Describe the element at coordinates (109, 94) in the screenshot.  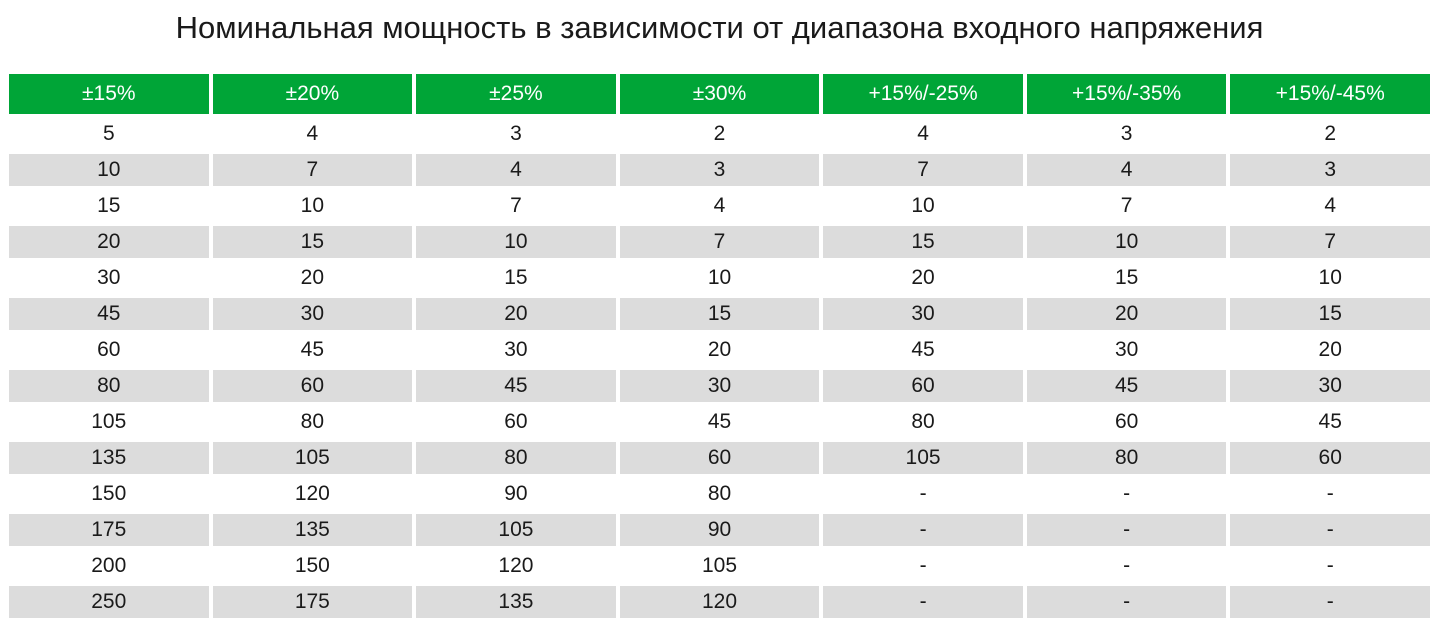
I see `column-header: ±15%` at that location.